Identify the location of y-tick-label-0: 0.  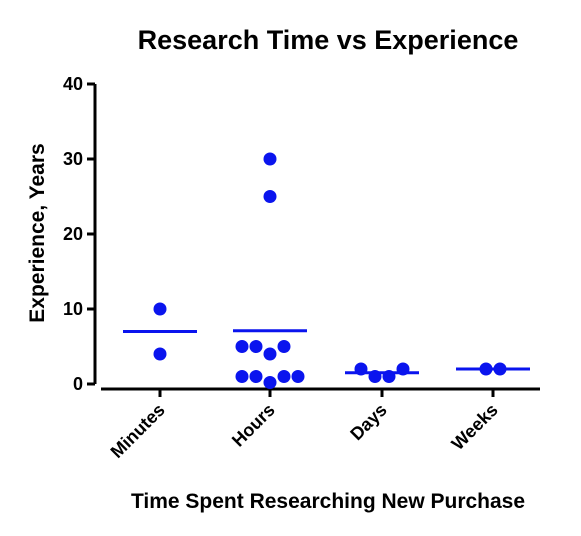
(78, 384).